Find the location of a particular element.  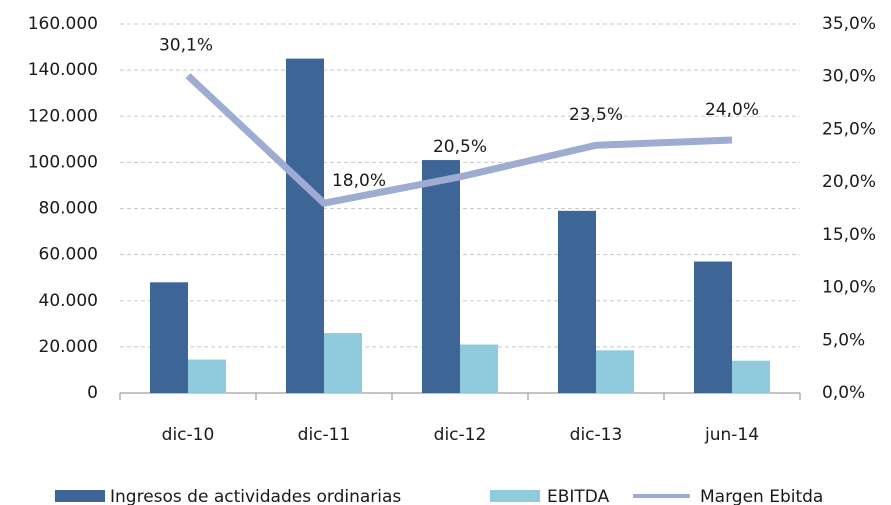

data-label: 30,1% is located at coordinates (186, 46).